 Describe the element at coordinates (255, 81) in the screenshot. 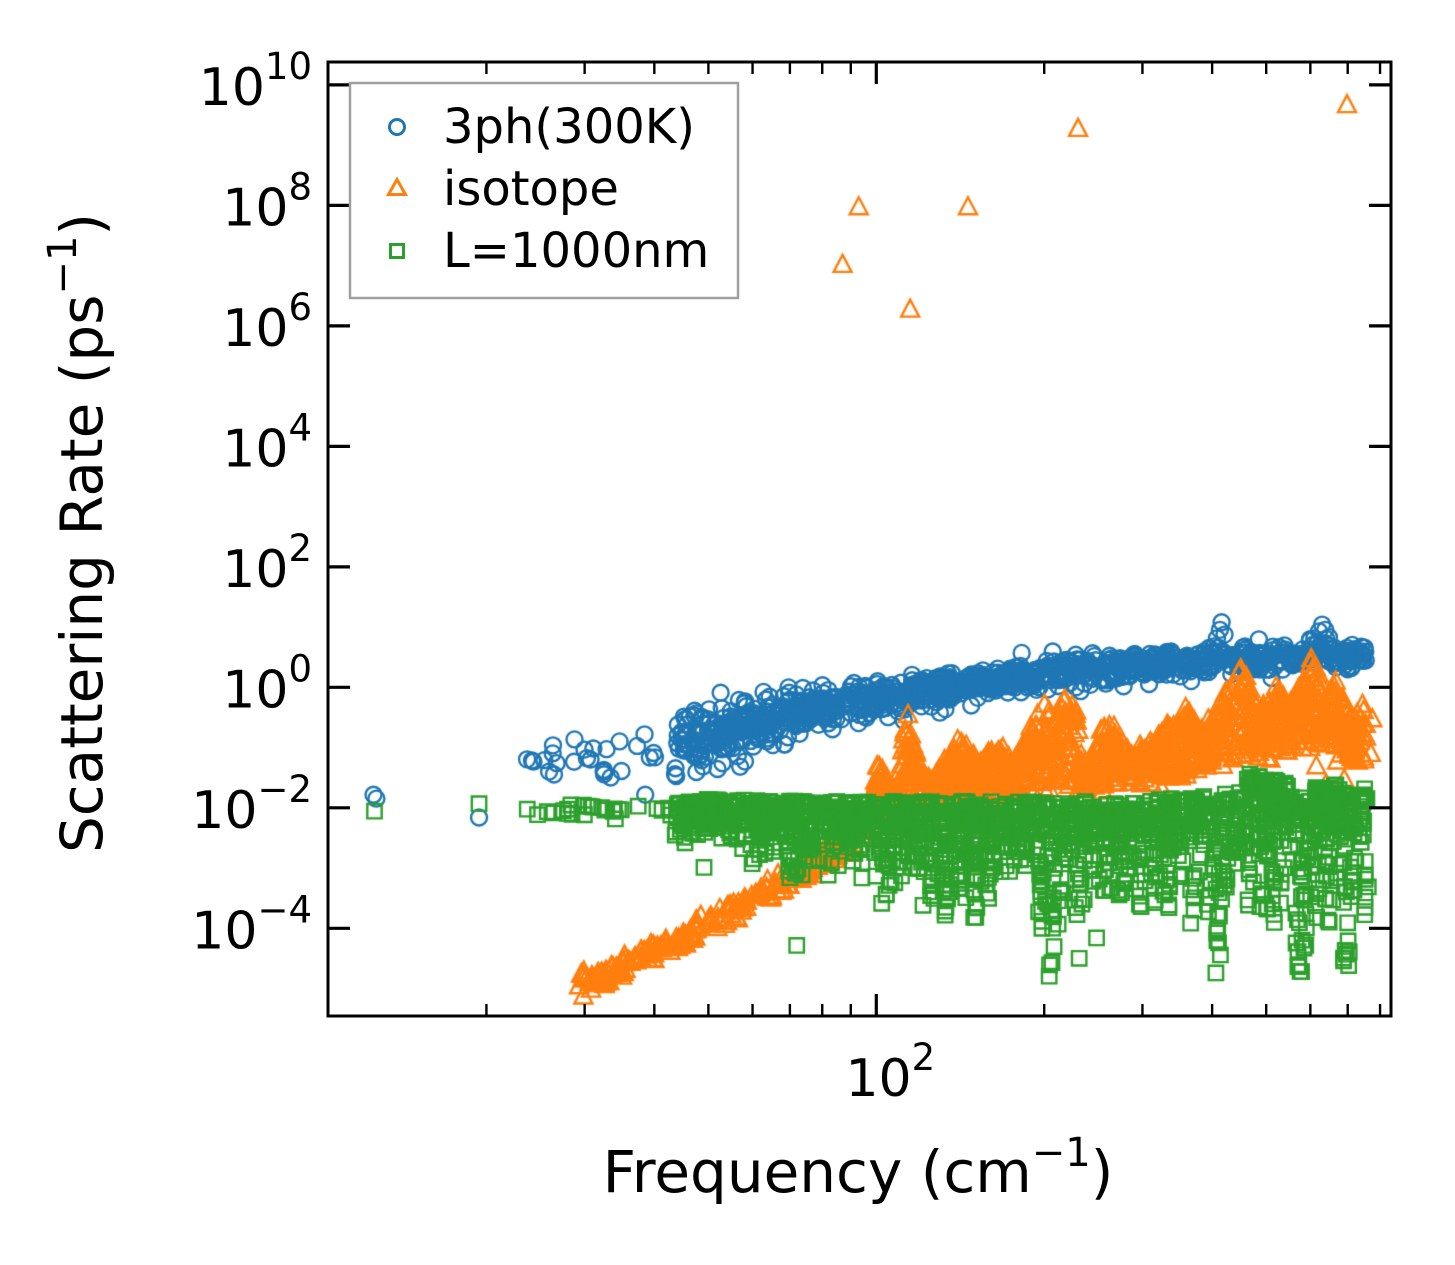

I see `y-tick-label: 10¹⁰` at that location.